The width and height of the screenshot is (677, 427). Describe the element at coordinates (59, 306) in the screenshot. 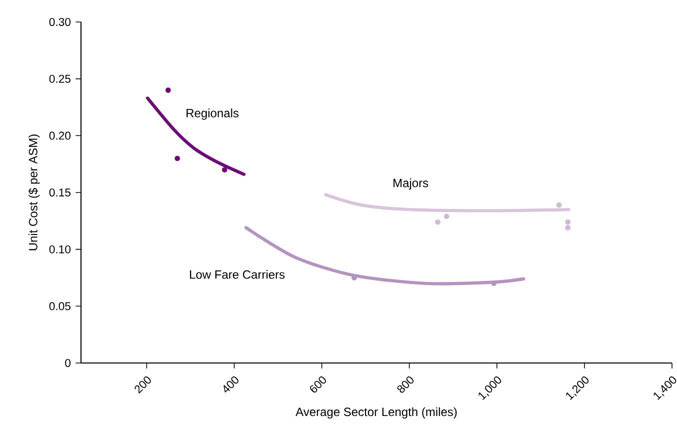

I see `y-tick-label: 0.05` at that location.